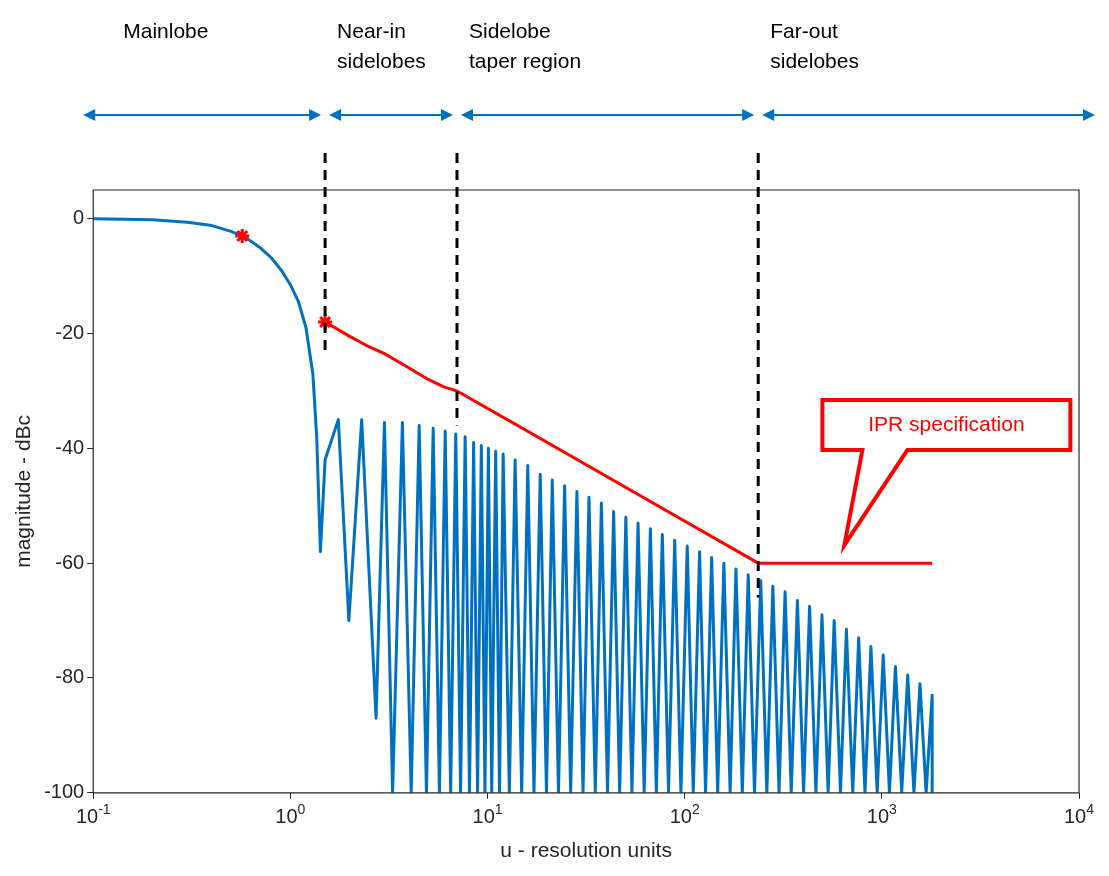 This screenshot has height=876, width=1109. I want to click on y-axis-title: magnitude - dBc, so click(23, 491).